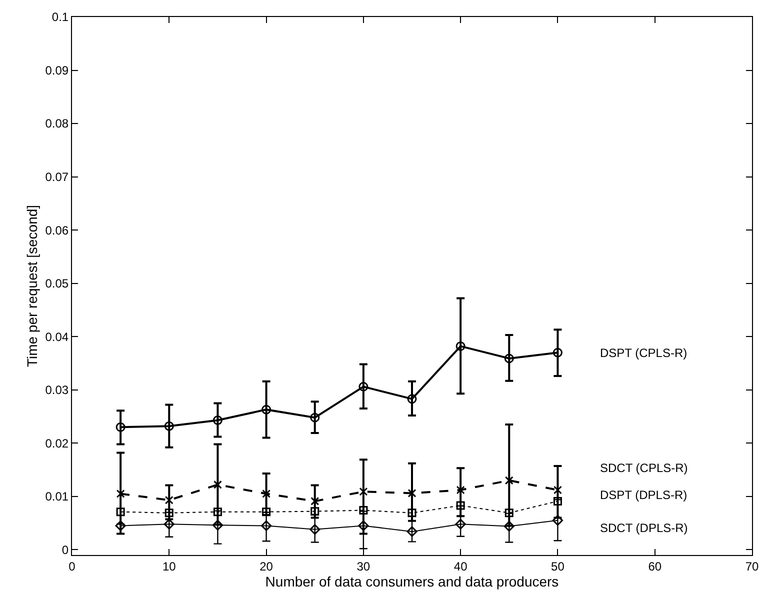 The height and width of the screenshot is (603, 769). I want to click on y-tick-label: 0, so click(65, 549).